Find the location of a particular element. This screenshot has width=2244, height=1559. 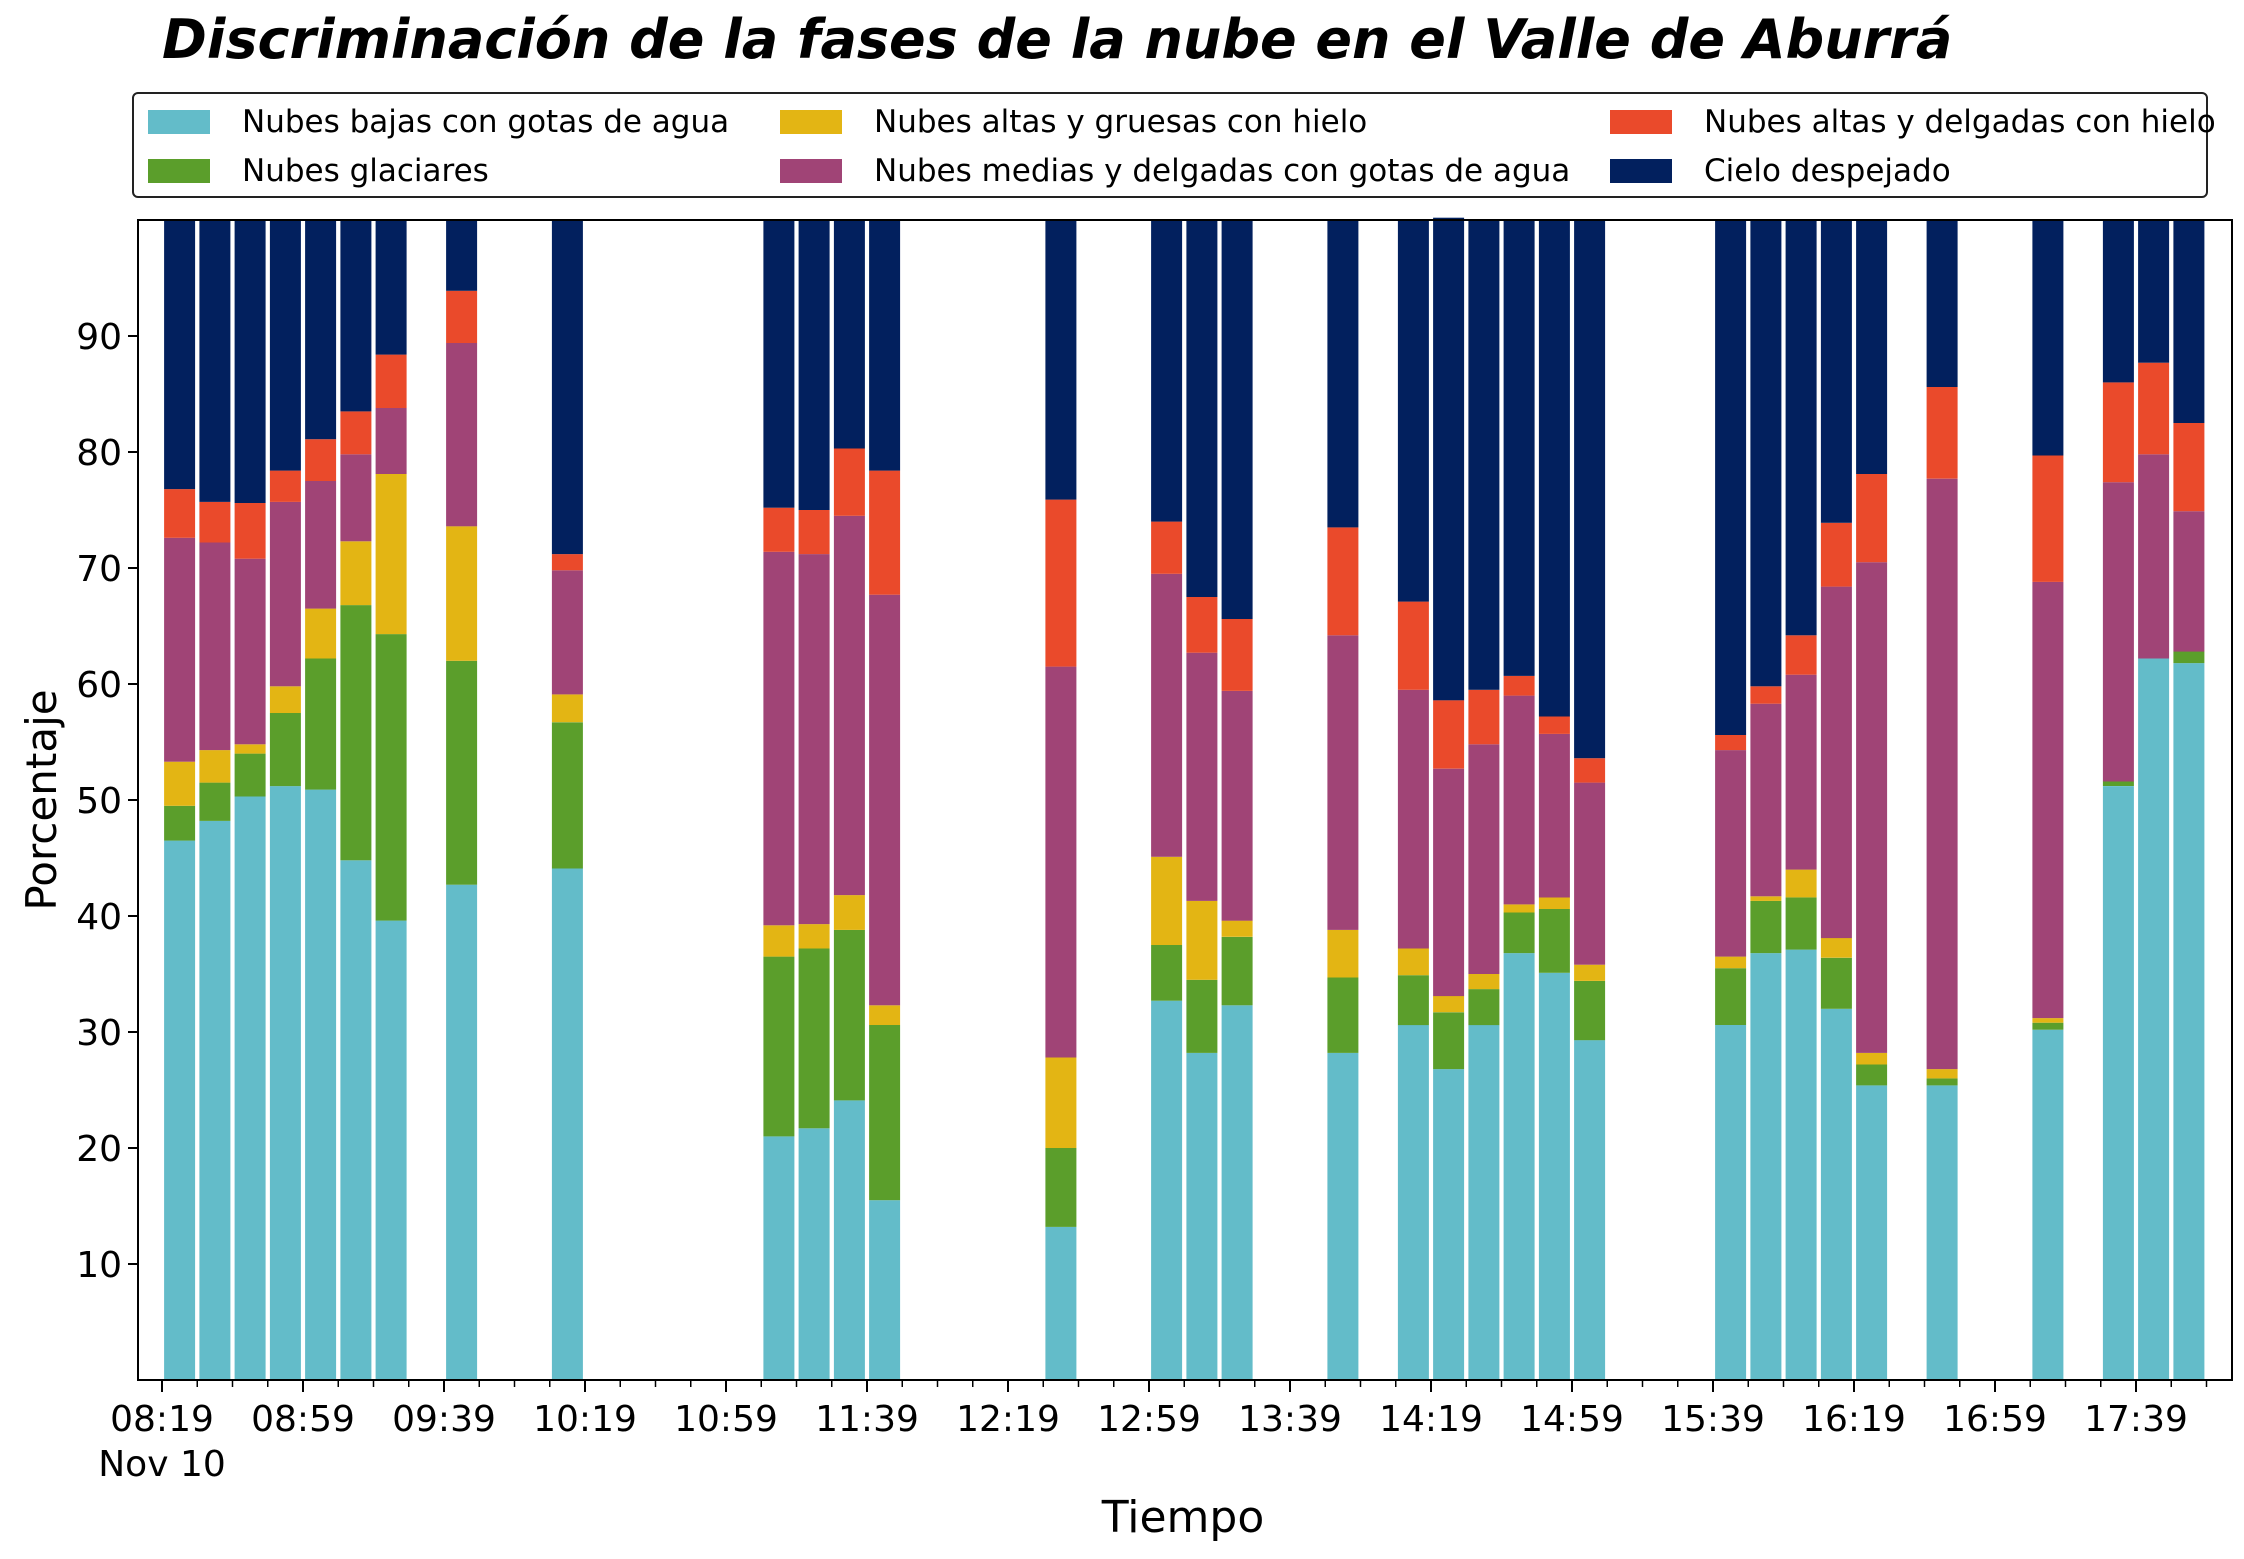

legend-label: Nubes altas y gruesas con hielo is located at coordinates (1121, 122).